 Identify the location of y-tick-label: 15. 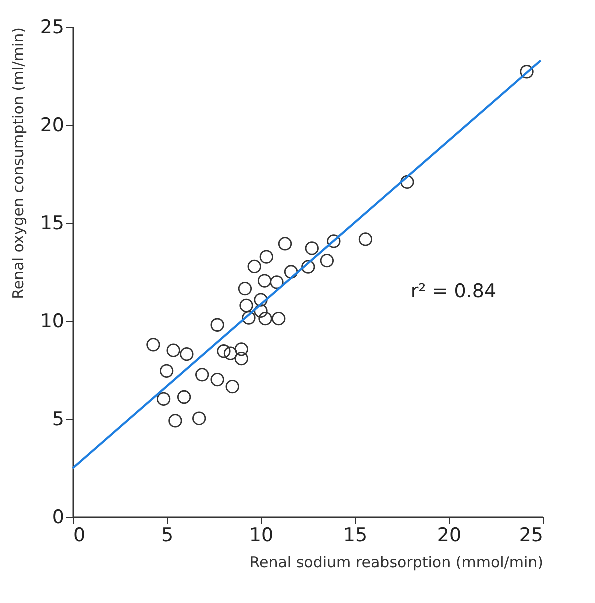
(52, 223).